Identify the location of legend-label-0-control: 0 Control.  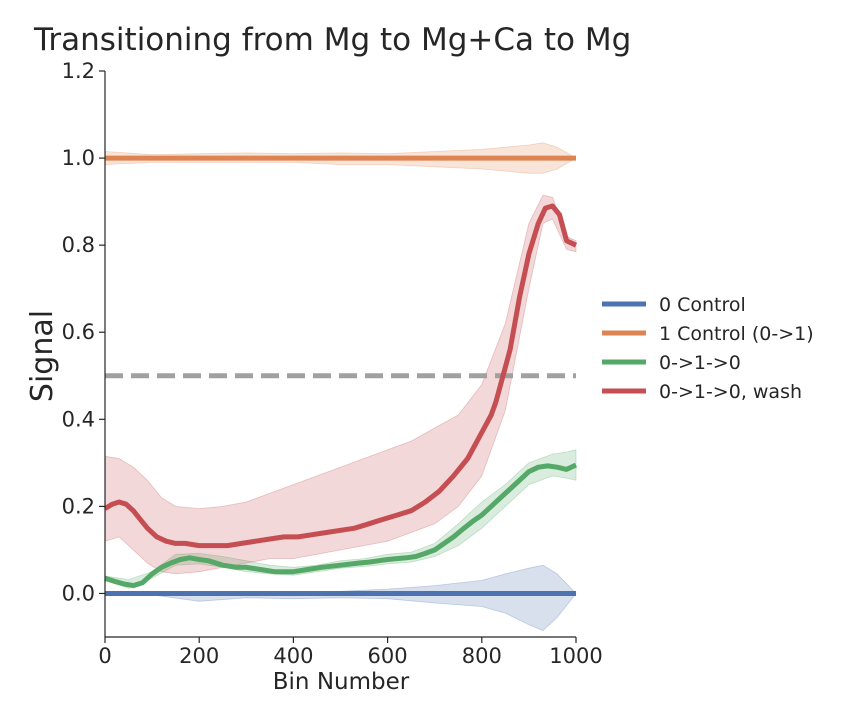
(702, 305).